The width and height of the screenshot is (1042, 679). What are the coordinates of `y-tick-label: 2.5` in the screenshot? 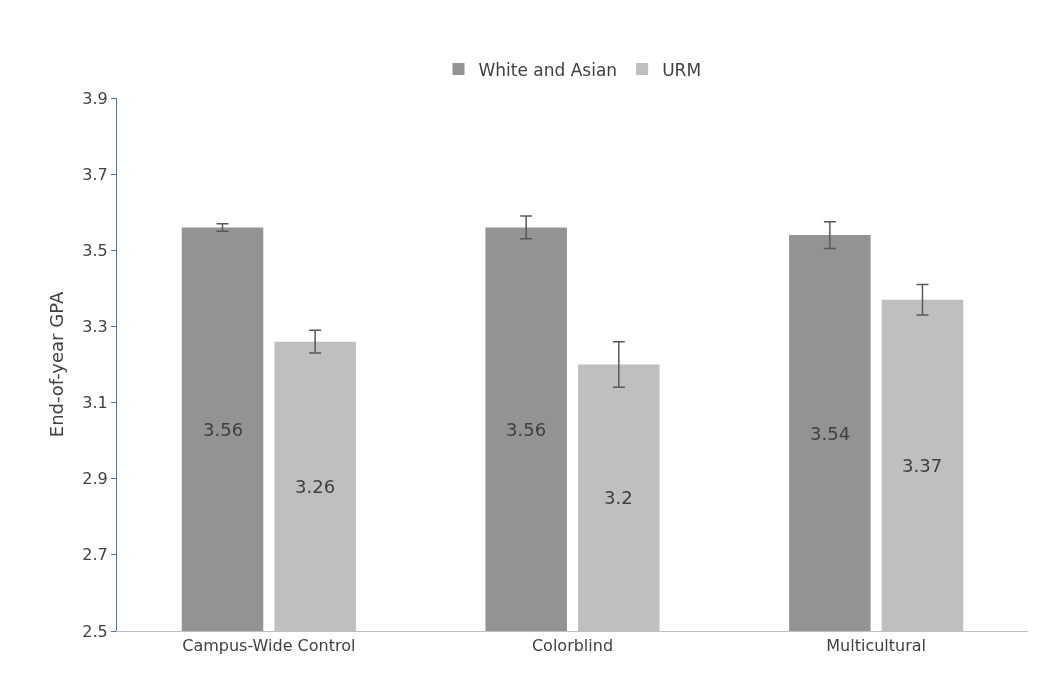 It's located at (95, 631).